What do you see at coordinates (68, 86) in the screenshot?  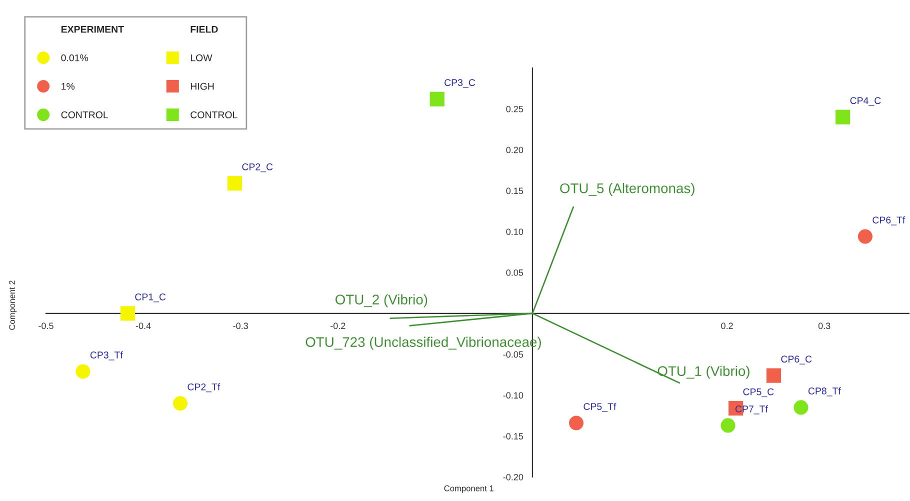 I see `legend-label: 1%` at bounding box center [68, 86].